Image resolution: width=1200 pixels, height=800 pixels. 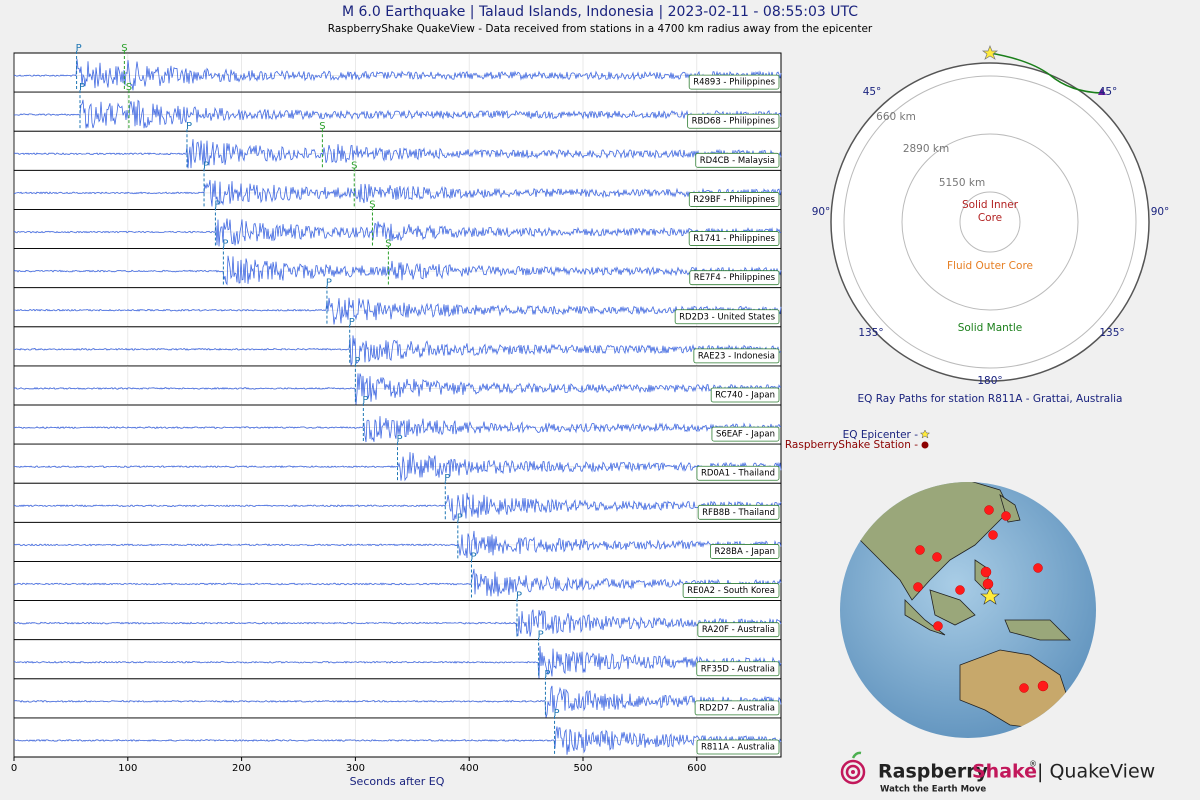 What do you see at coordinates (696, 768) in the screenshot?
I see `x-tick-label: 600` at bounding box center [696, 768].